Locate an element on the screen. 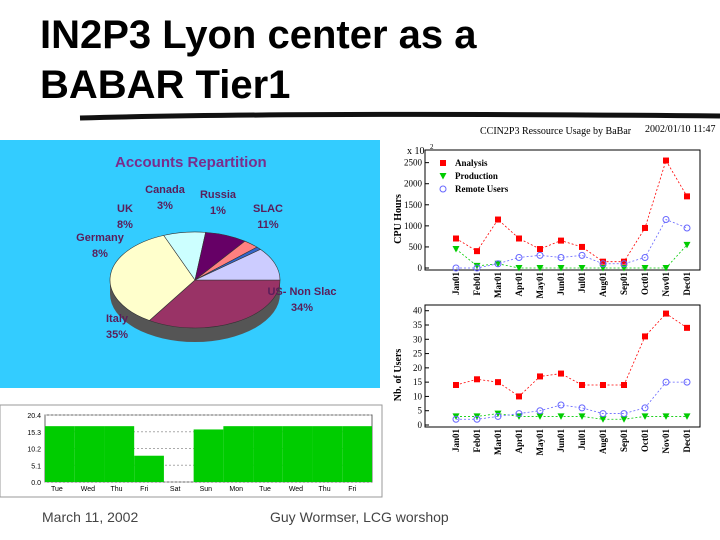 The image size is (720, 540). legend-label: Analysis is located at coordinates (471, 163).